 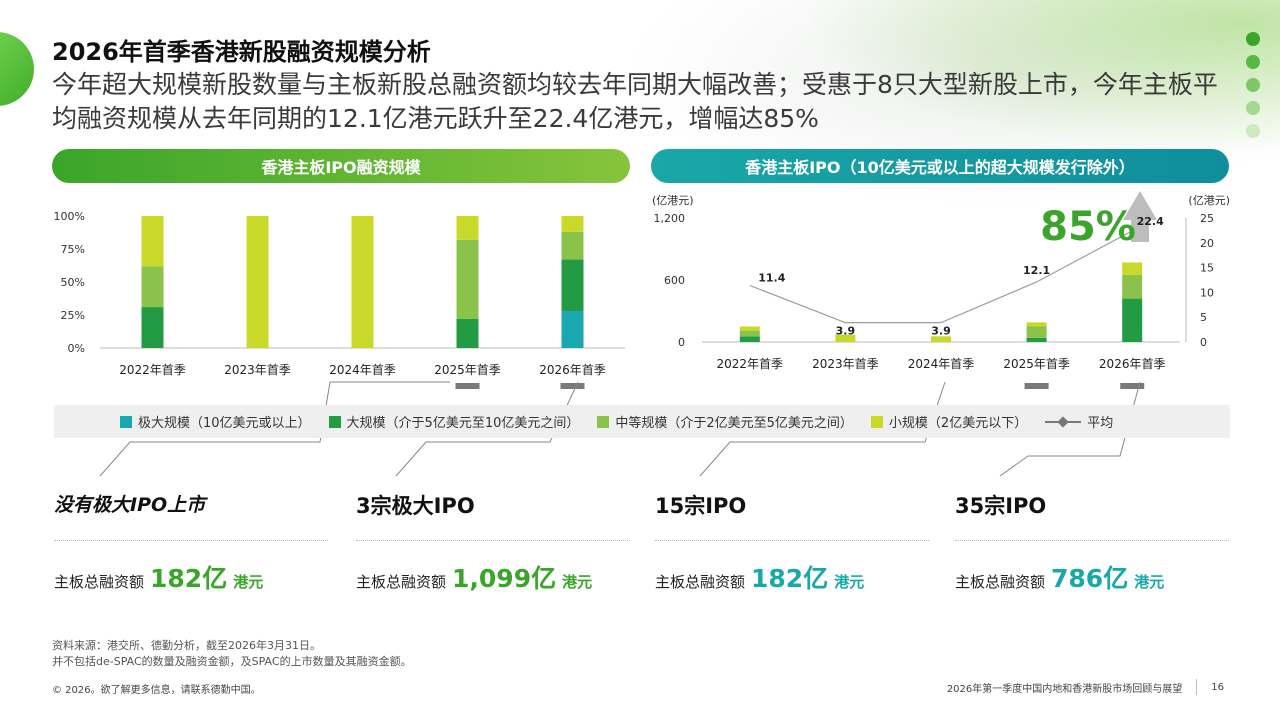 I want to click on legend-label: 中等规模（介于2亿美元至5亿美元之间）, so click(x=734, y=423).